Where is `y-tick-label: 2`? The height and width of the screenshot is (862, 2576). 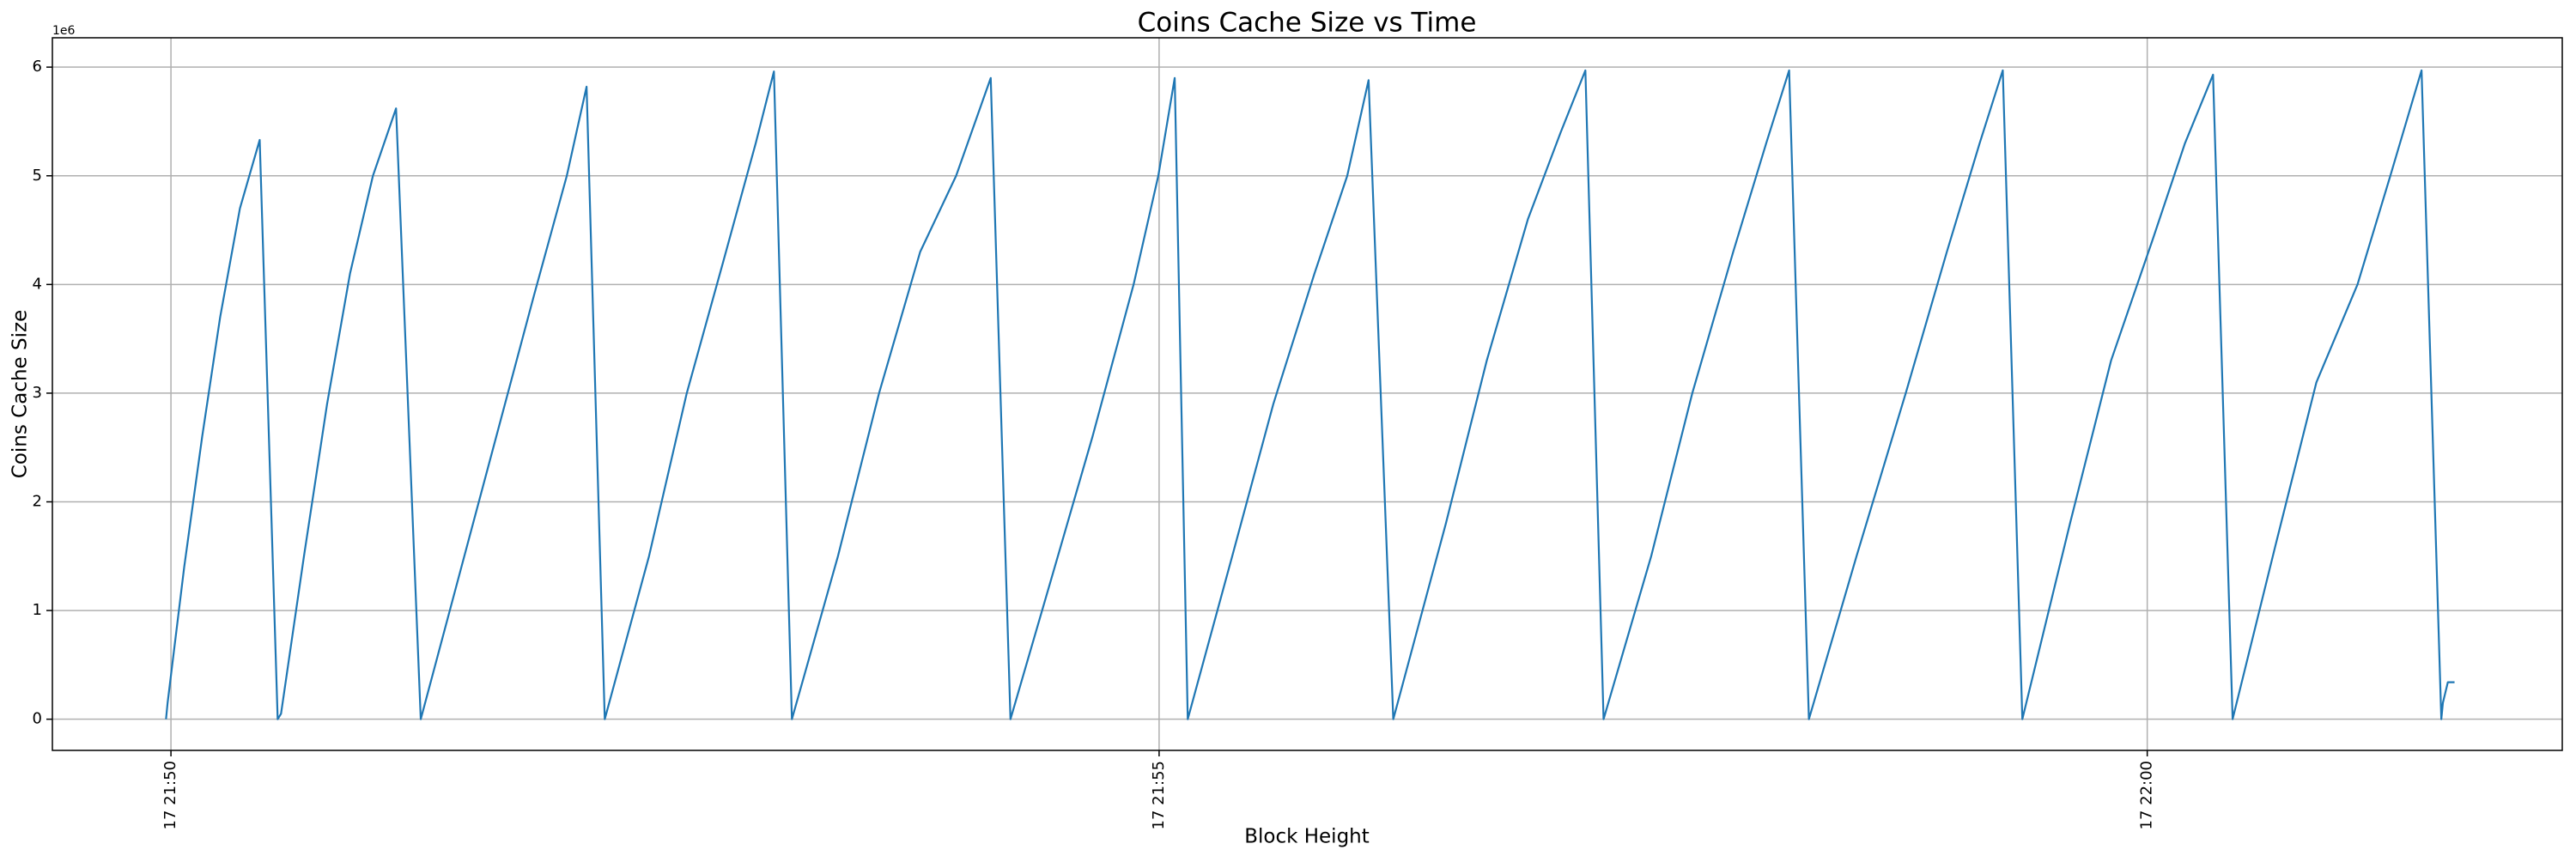 y-tick-label: 2 is located at coordinates (37, 502).